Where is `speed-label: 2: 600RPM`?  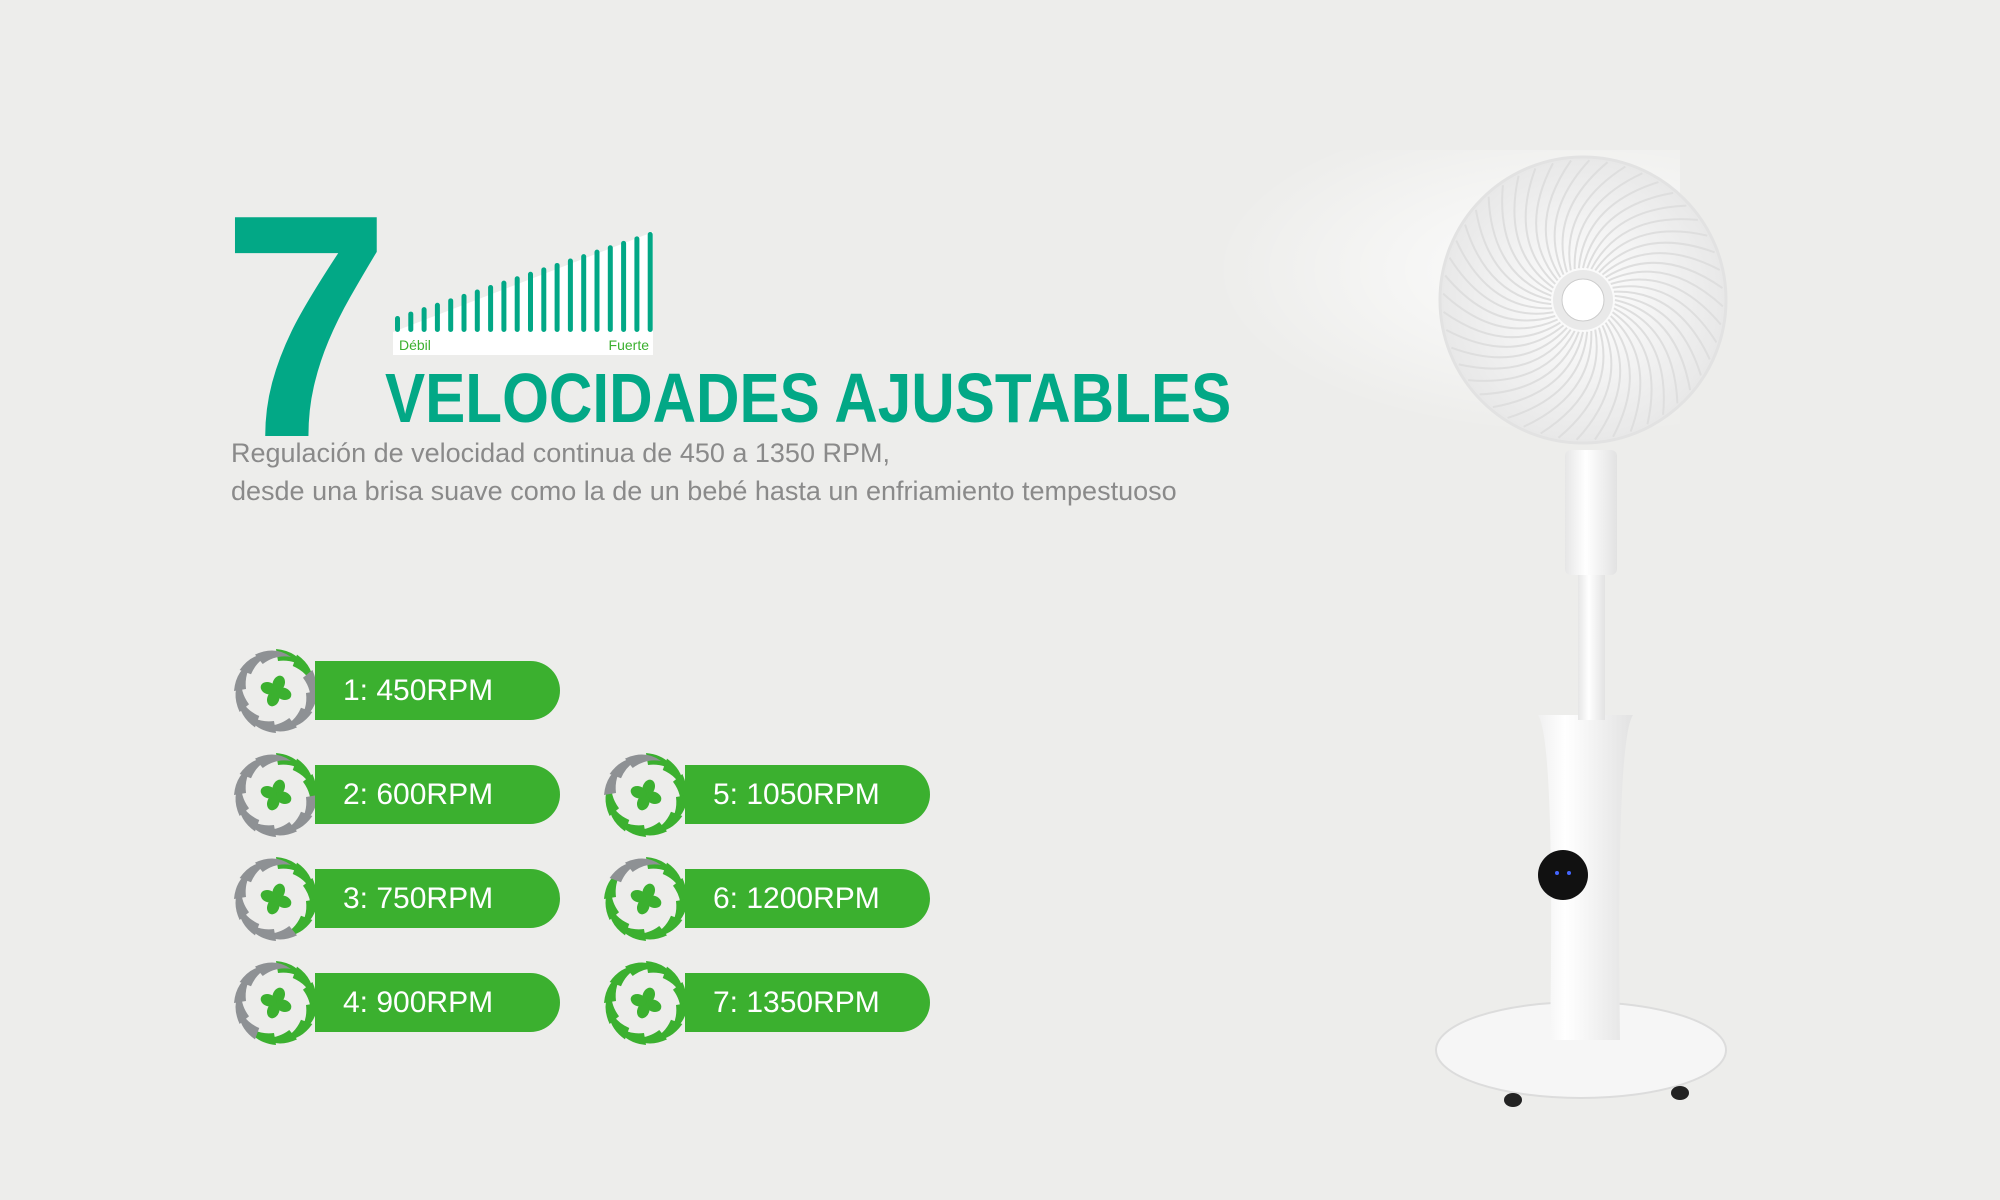 speed-label: 2: 600RPM is located at coordinates (437, 794).